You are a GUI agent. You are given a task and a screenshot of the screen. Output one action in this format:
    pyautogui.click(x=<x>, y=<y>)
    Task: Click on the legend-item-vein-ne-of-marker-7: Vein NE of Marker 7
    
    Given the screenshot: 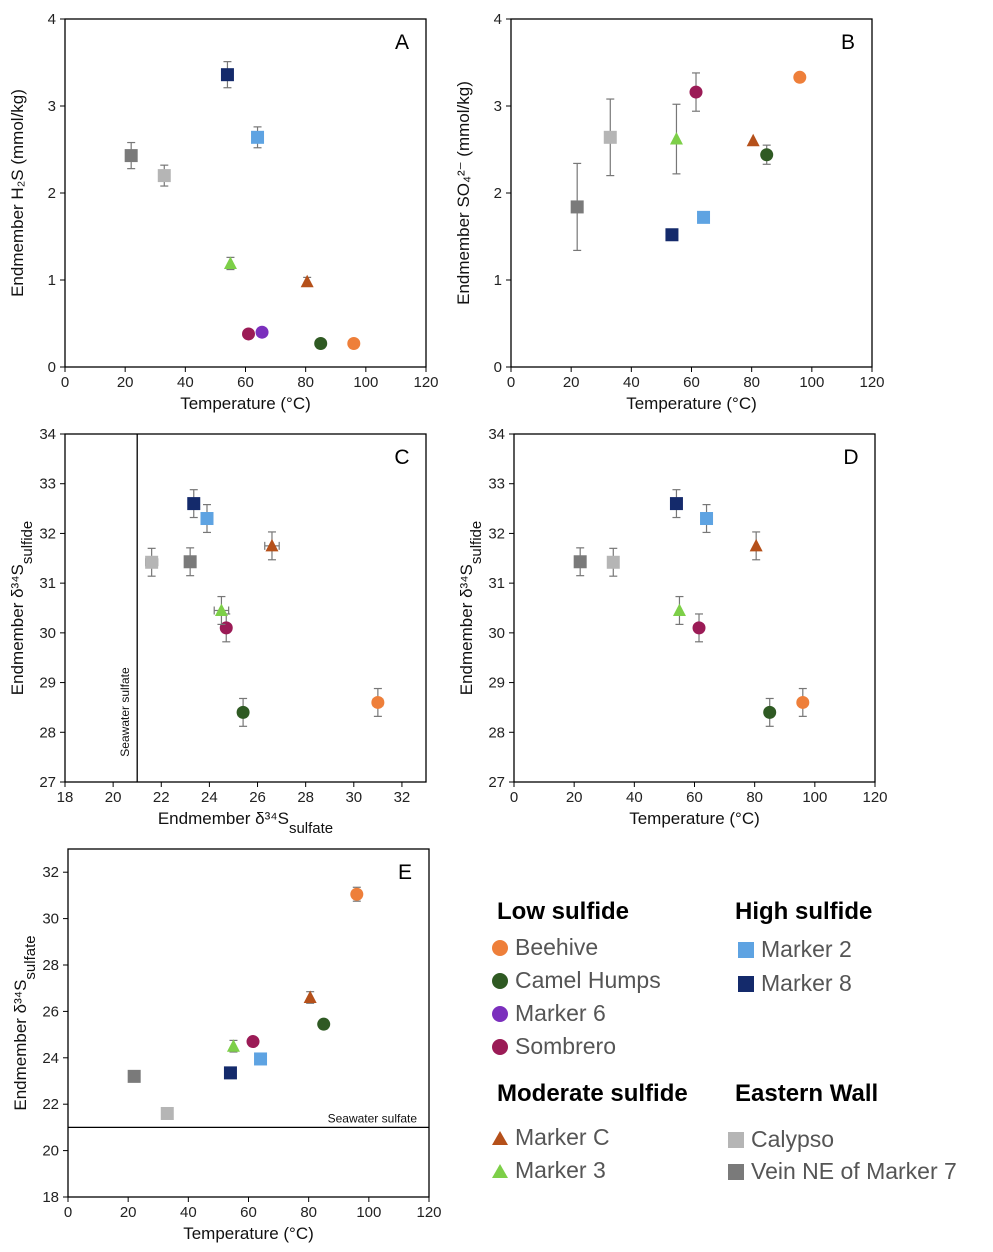 What is the action you would take?
    pyautogui.click(x=842, y=1171)
    